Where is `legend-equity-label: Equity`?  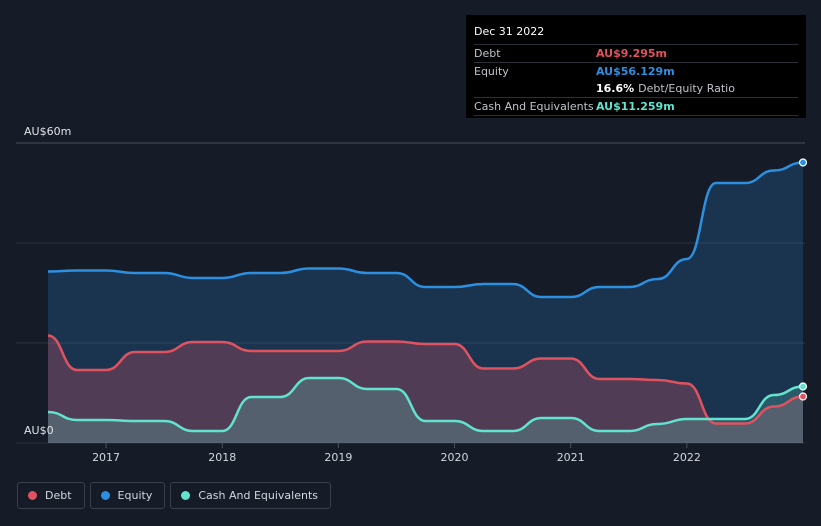
legend-equity-label: Equity is located at coordinates (135, 495).